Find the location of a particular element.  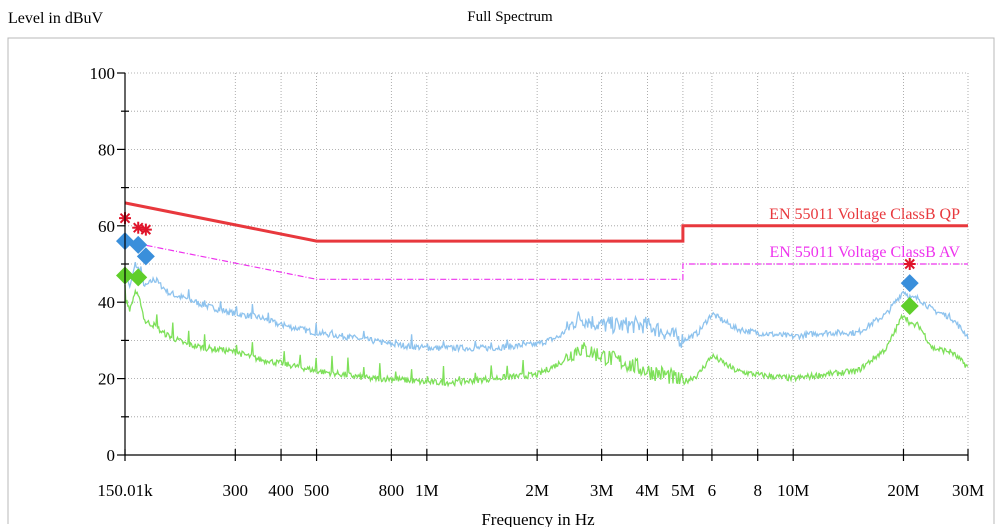

x-tick-label: 400 is located at coordinates (281, 490).